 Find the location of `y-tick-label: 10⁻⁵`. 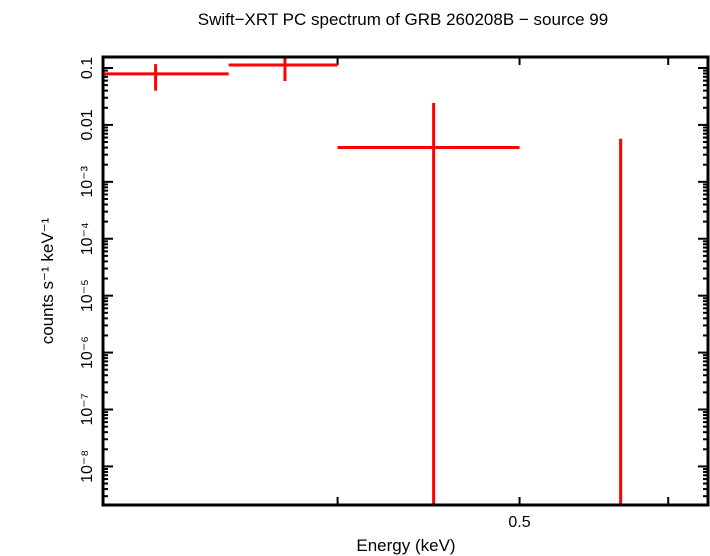

y-tick-label: 10⁻⁵ is located at coordinates (87, 295).